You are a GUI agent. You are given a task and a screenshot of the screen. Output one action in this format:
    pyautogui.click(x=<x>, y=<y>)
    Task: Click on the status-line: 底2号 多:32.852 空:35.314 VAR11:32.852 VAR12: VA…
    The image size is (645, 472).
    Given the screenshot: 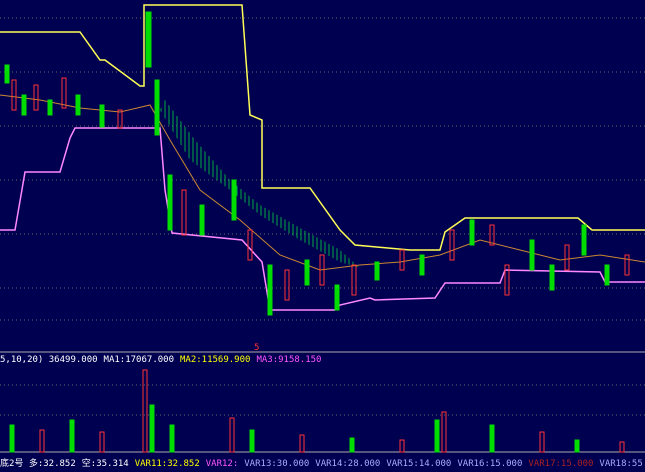 What is the action you would take?
    pyautogui.click(x=322, y=462)
    